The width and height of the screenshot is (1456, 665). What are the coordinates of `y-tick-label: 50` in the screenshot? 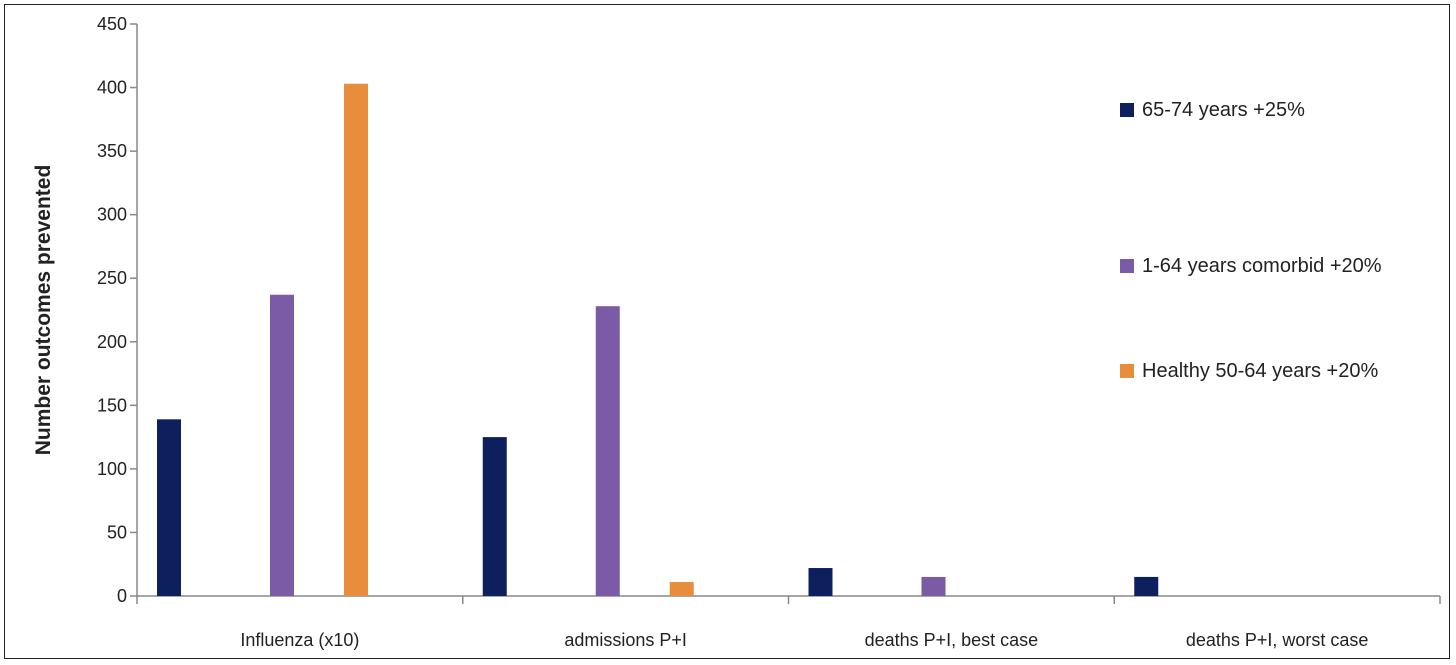 It's located at (117, 532).